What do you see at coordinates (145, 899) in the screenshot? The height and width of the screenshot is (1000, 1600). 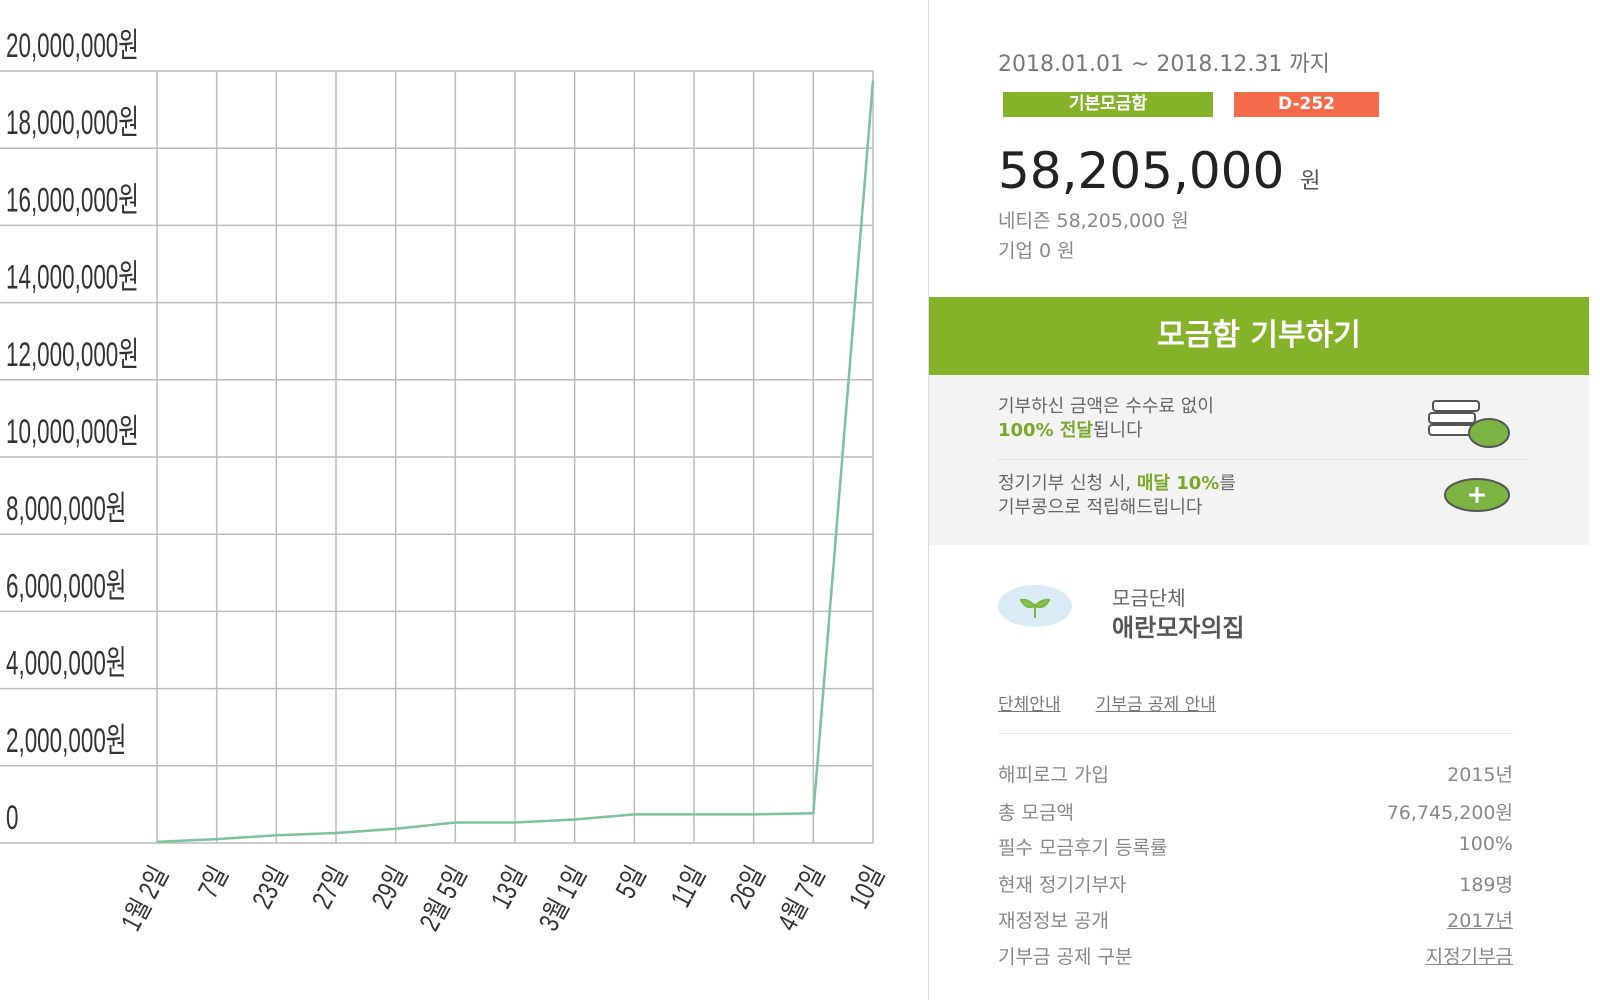 I see `x-tick-label: 1월 2일` at bounding box center [145, 899].